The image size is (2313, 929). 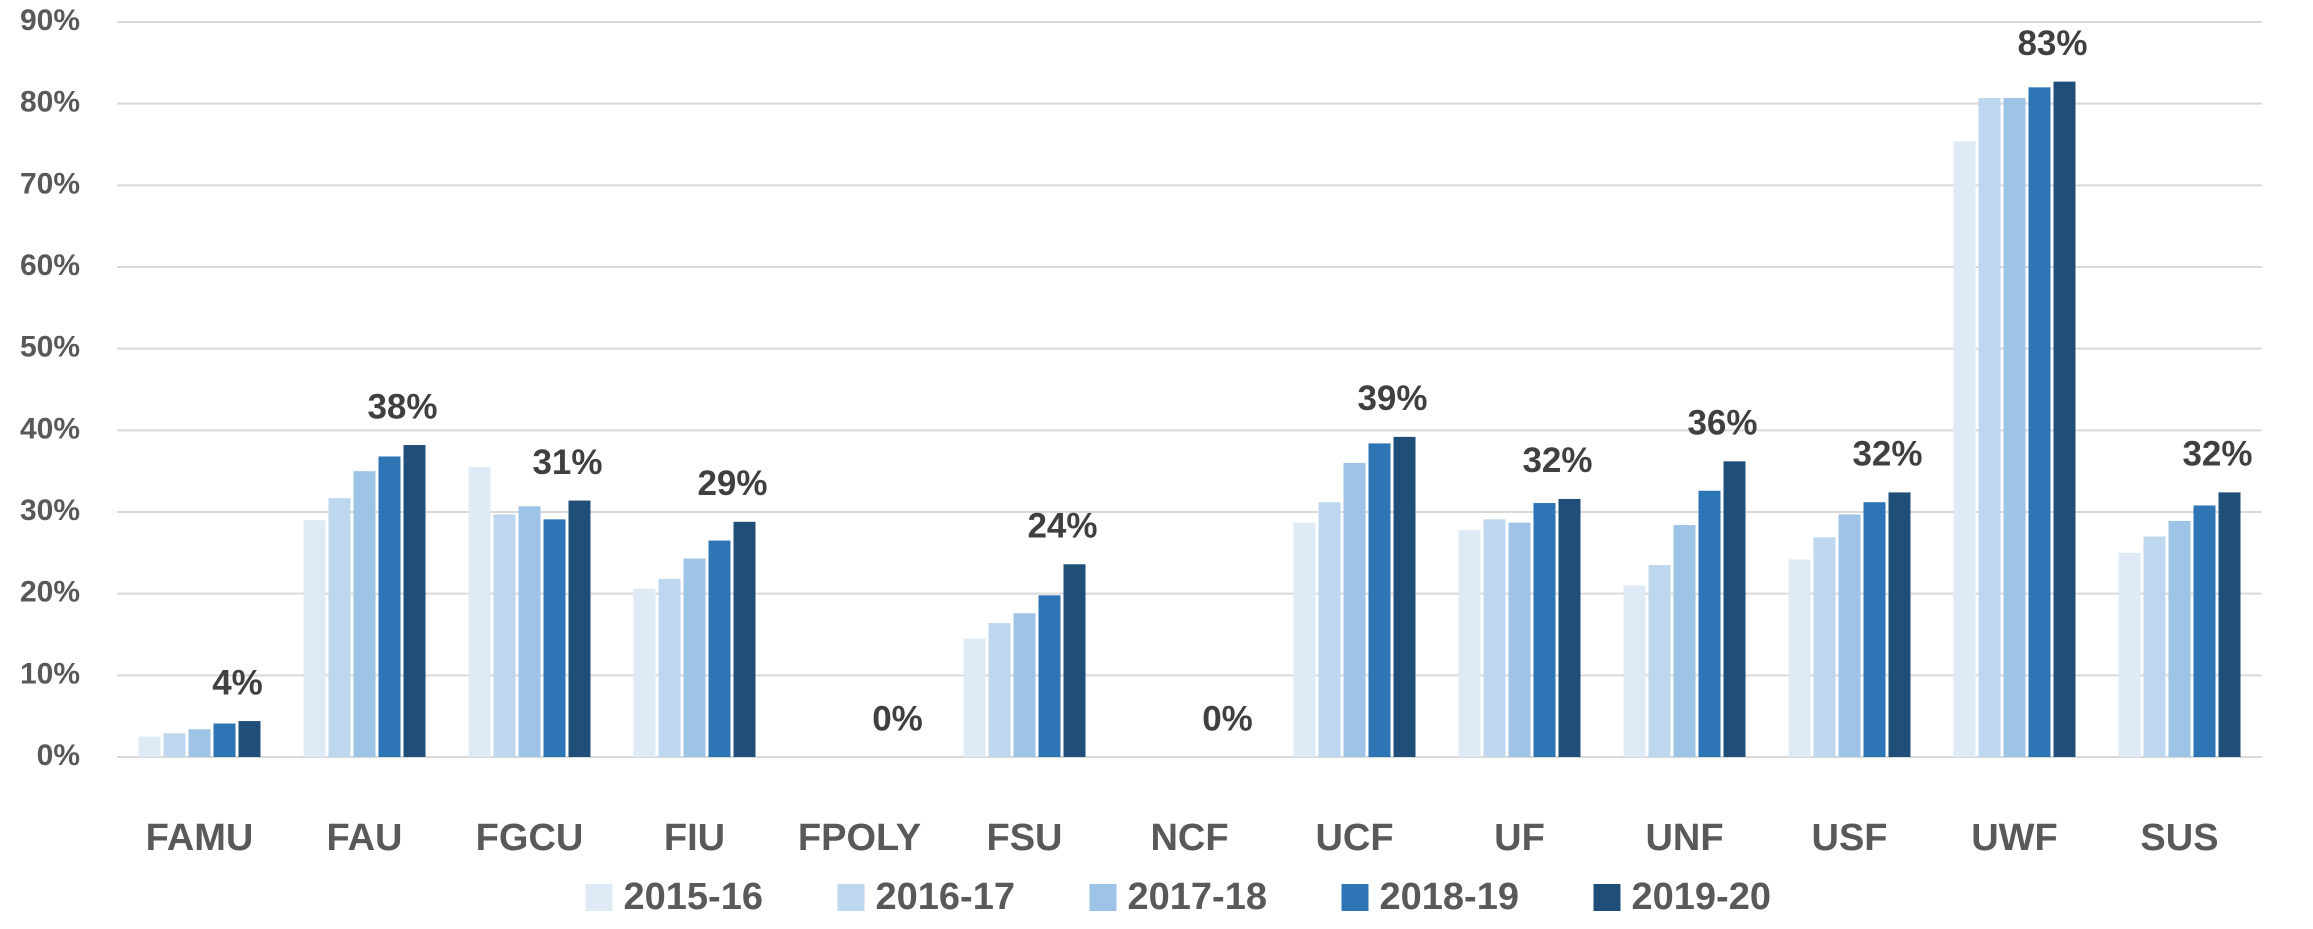 I want to click on x-tick-label: SUS, so click(x=2179, y=838).